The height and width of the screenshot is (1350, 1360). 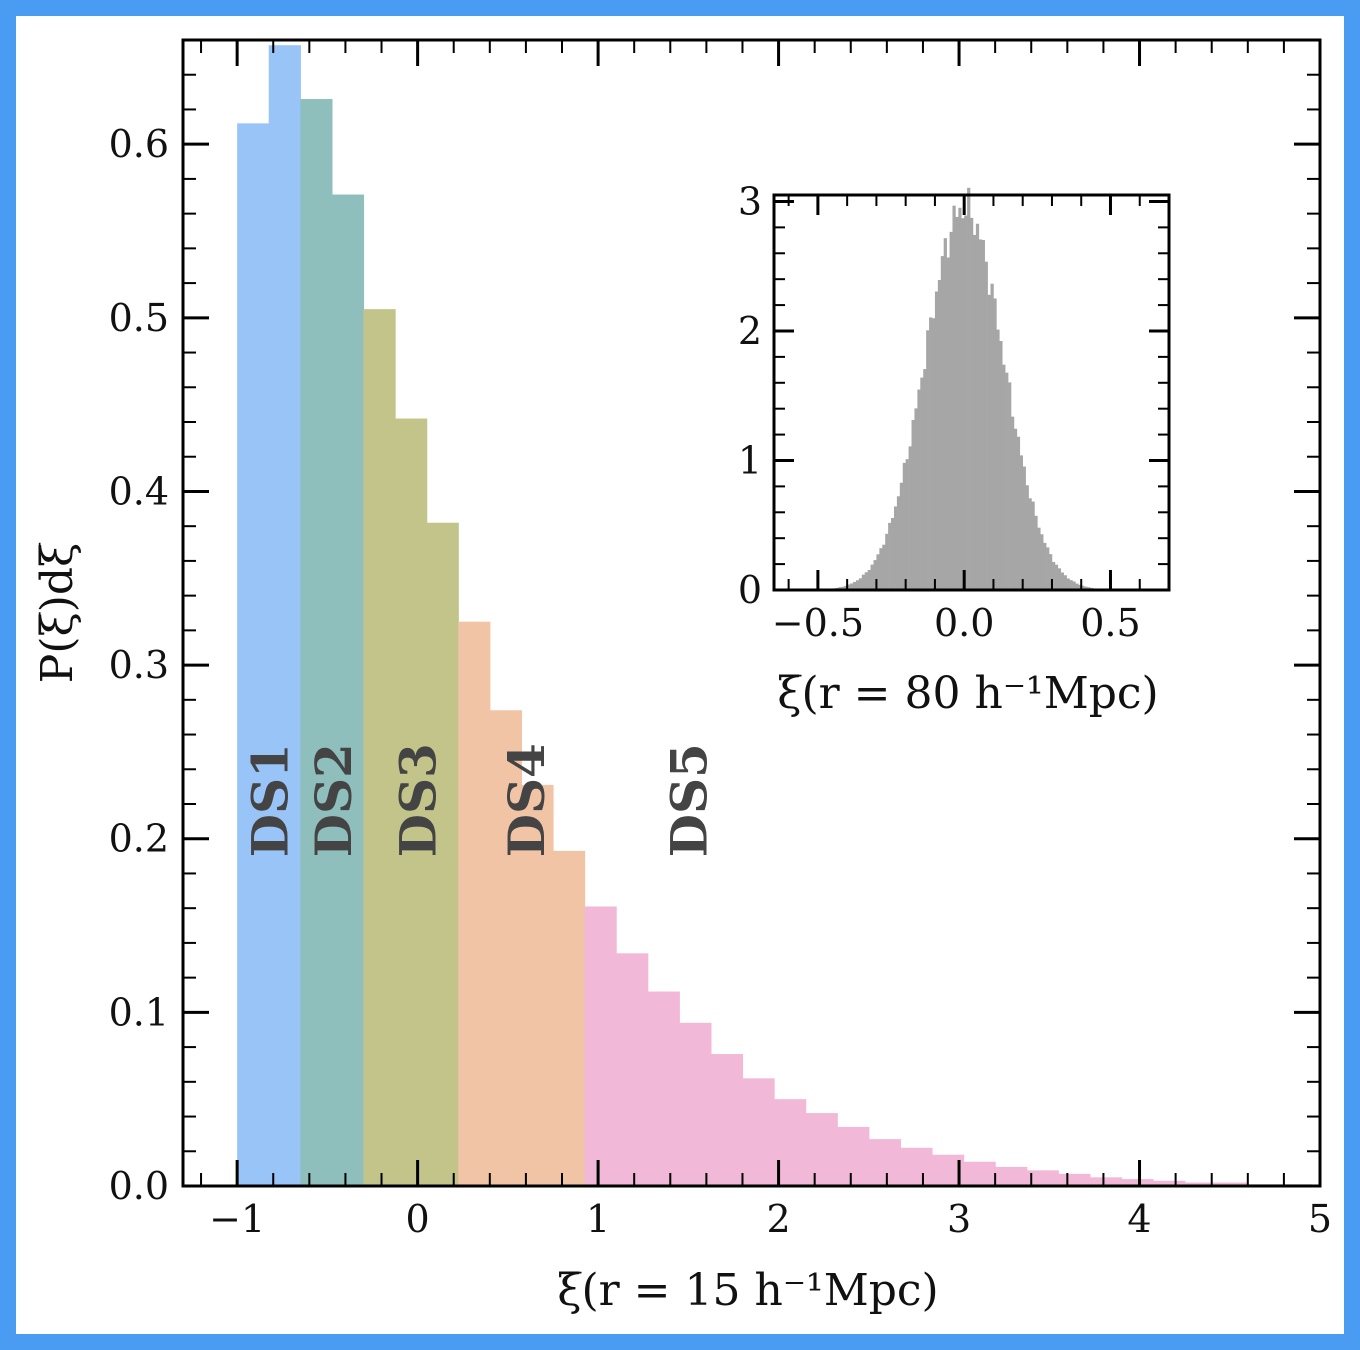 What do you see at coordinates (967, 693) in the screenshot?
I see `inset-x-axis-title: ξ̅(r = 80 h⁻¹Mpc)` at bounding box center [967, 693].